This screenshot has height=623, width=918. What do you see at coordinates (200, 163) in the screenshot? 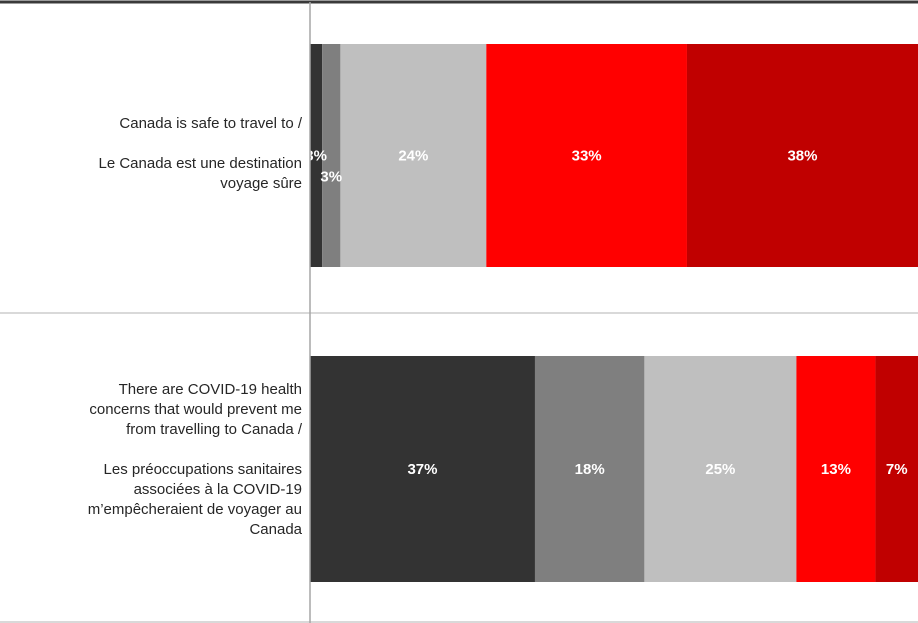
I see `category-label-line: Le Canada est une destination` at bounding box center [200, 163].